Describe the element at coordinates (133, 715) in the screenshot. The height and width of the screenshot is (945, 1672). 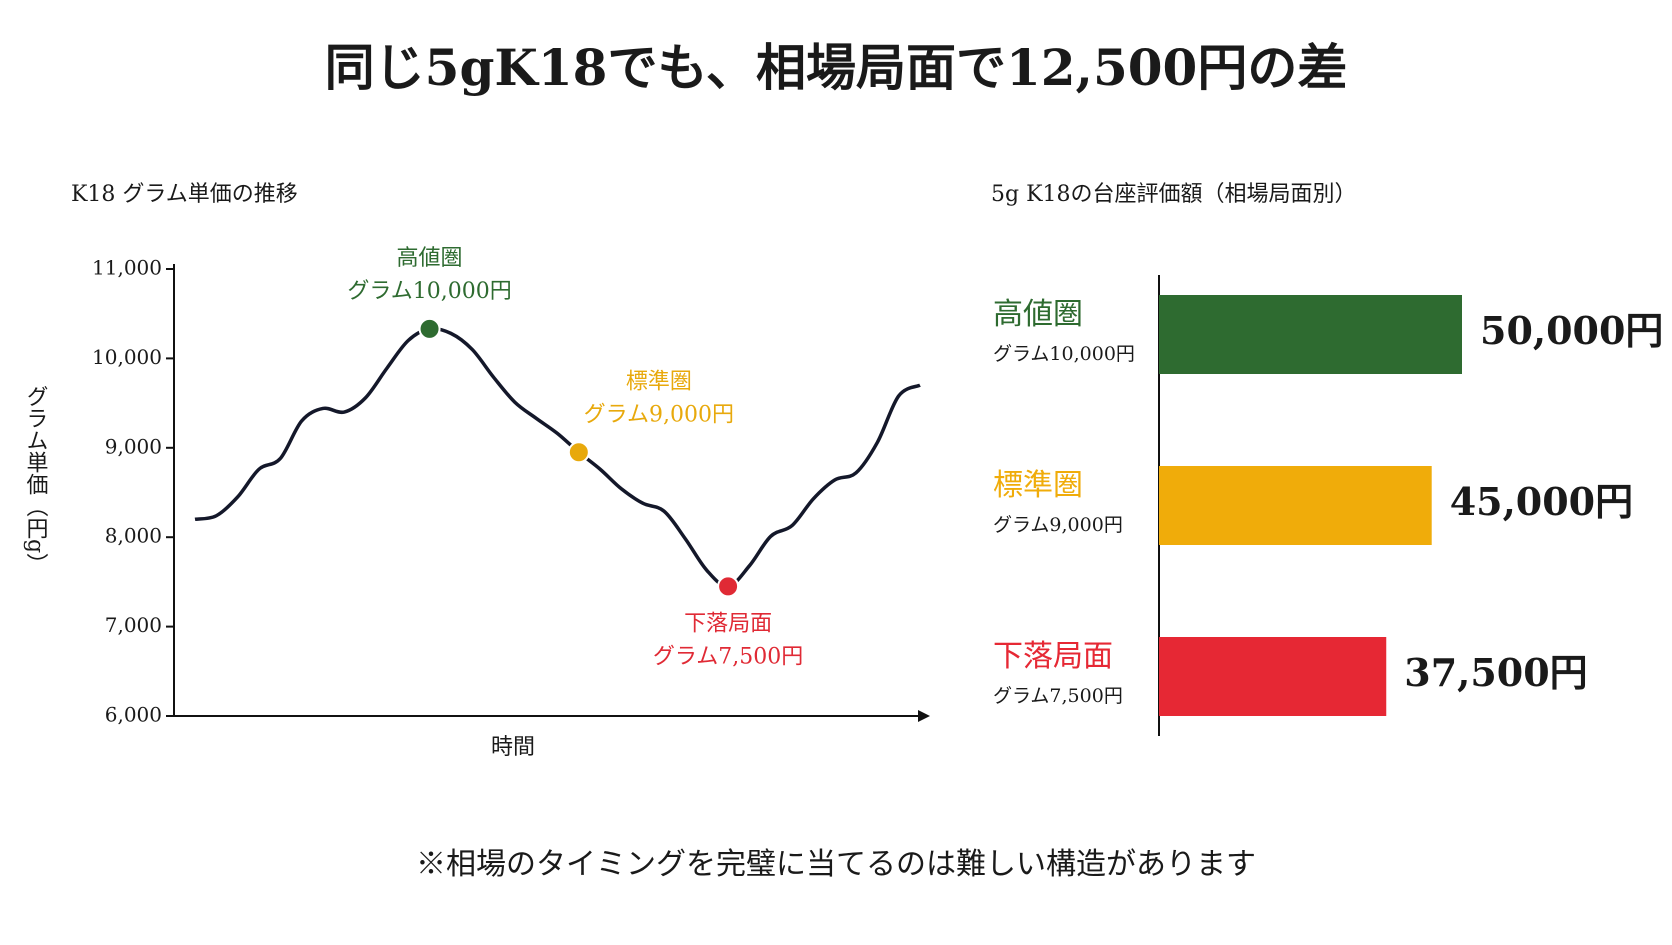
I see `y-tick-label: 6,000` at that location.